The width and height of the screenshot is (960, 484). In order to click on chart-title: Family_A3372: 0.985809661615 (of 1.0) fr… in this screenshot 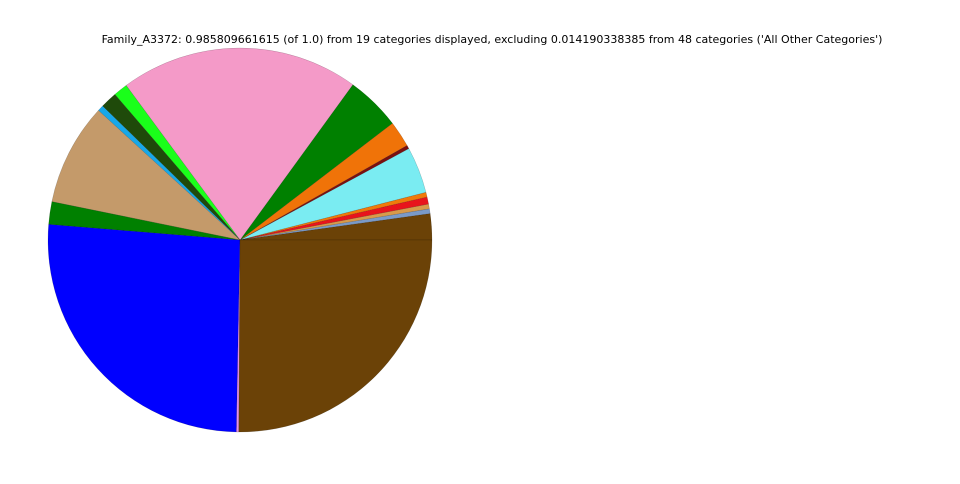, I will do `click(492, 39)`.